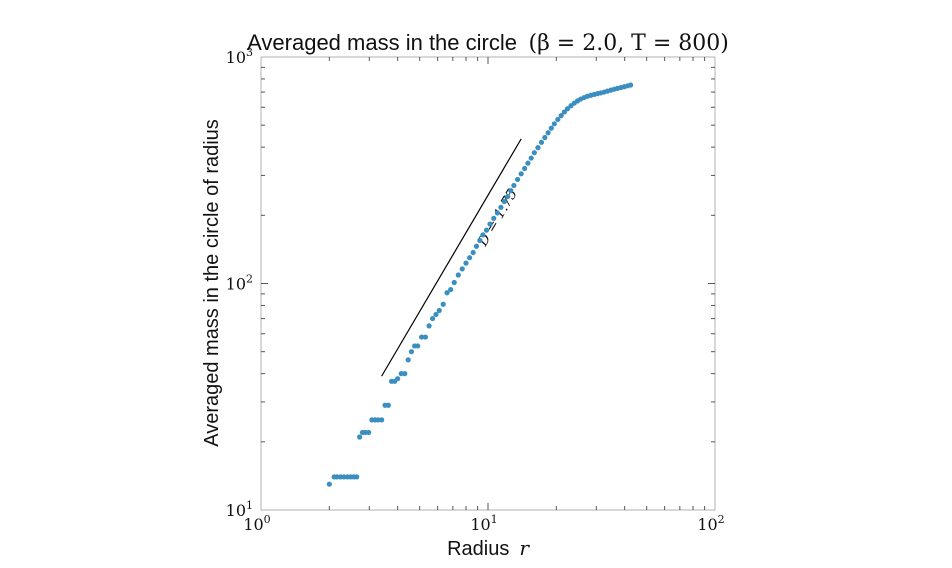 The height and width of the screenshot is (568, 952). I want to click on y-tick-label-exp: 3, so click(249, 52).